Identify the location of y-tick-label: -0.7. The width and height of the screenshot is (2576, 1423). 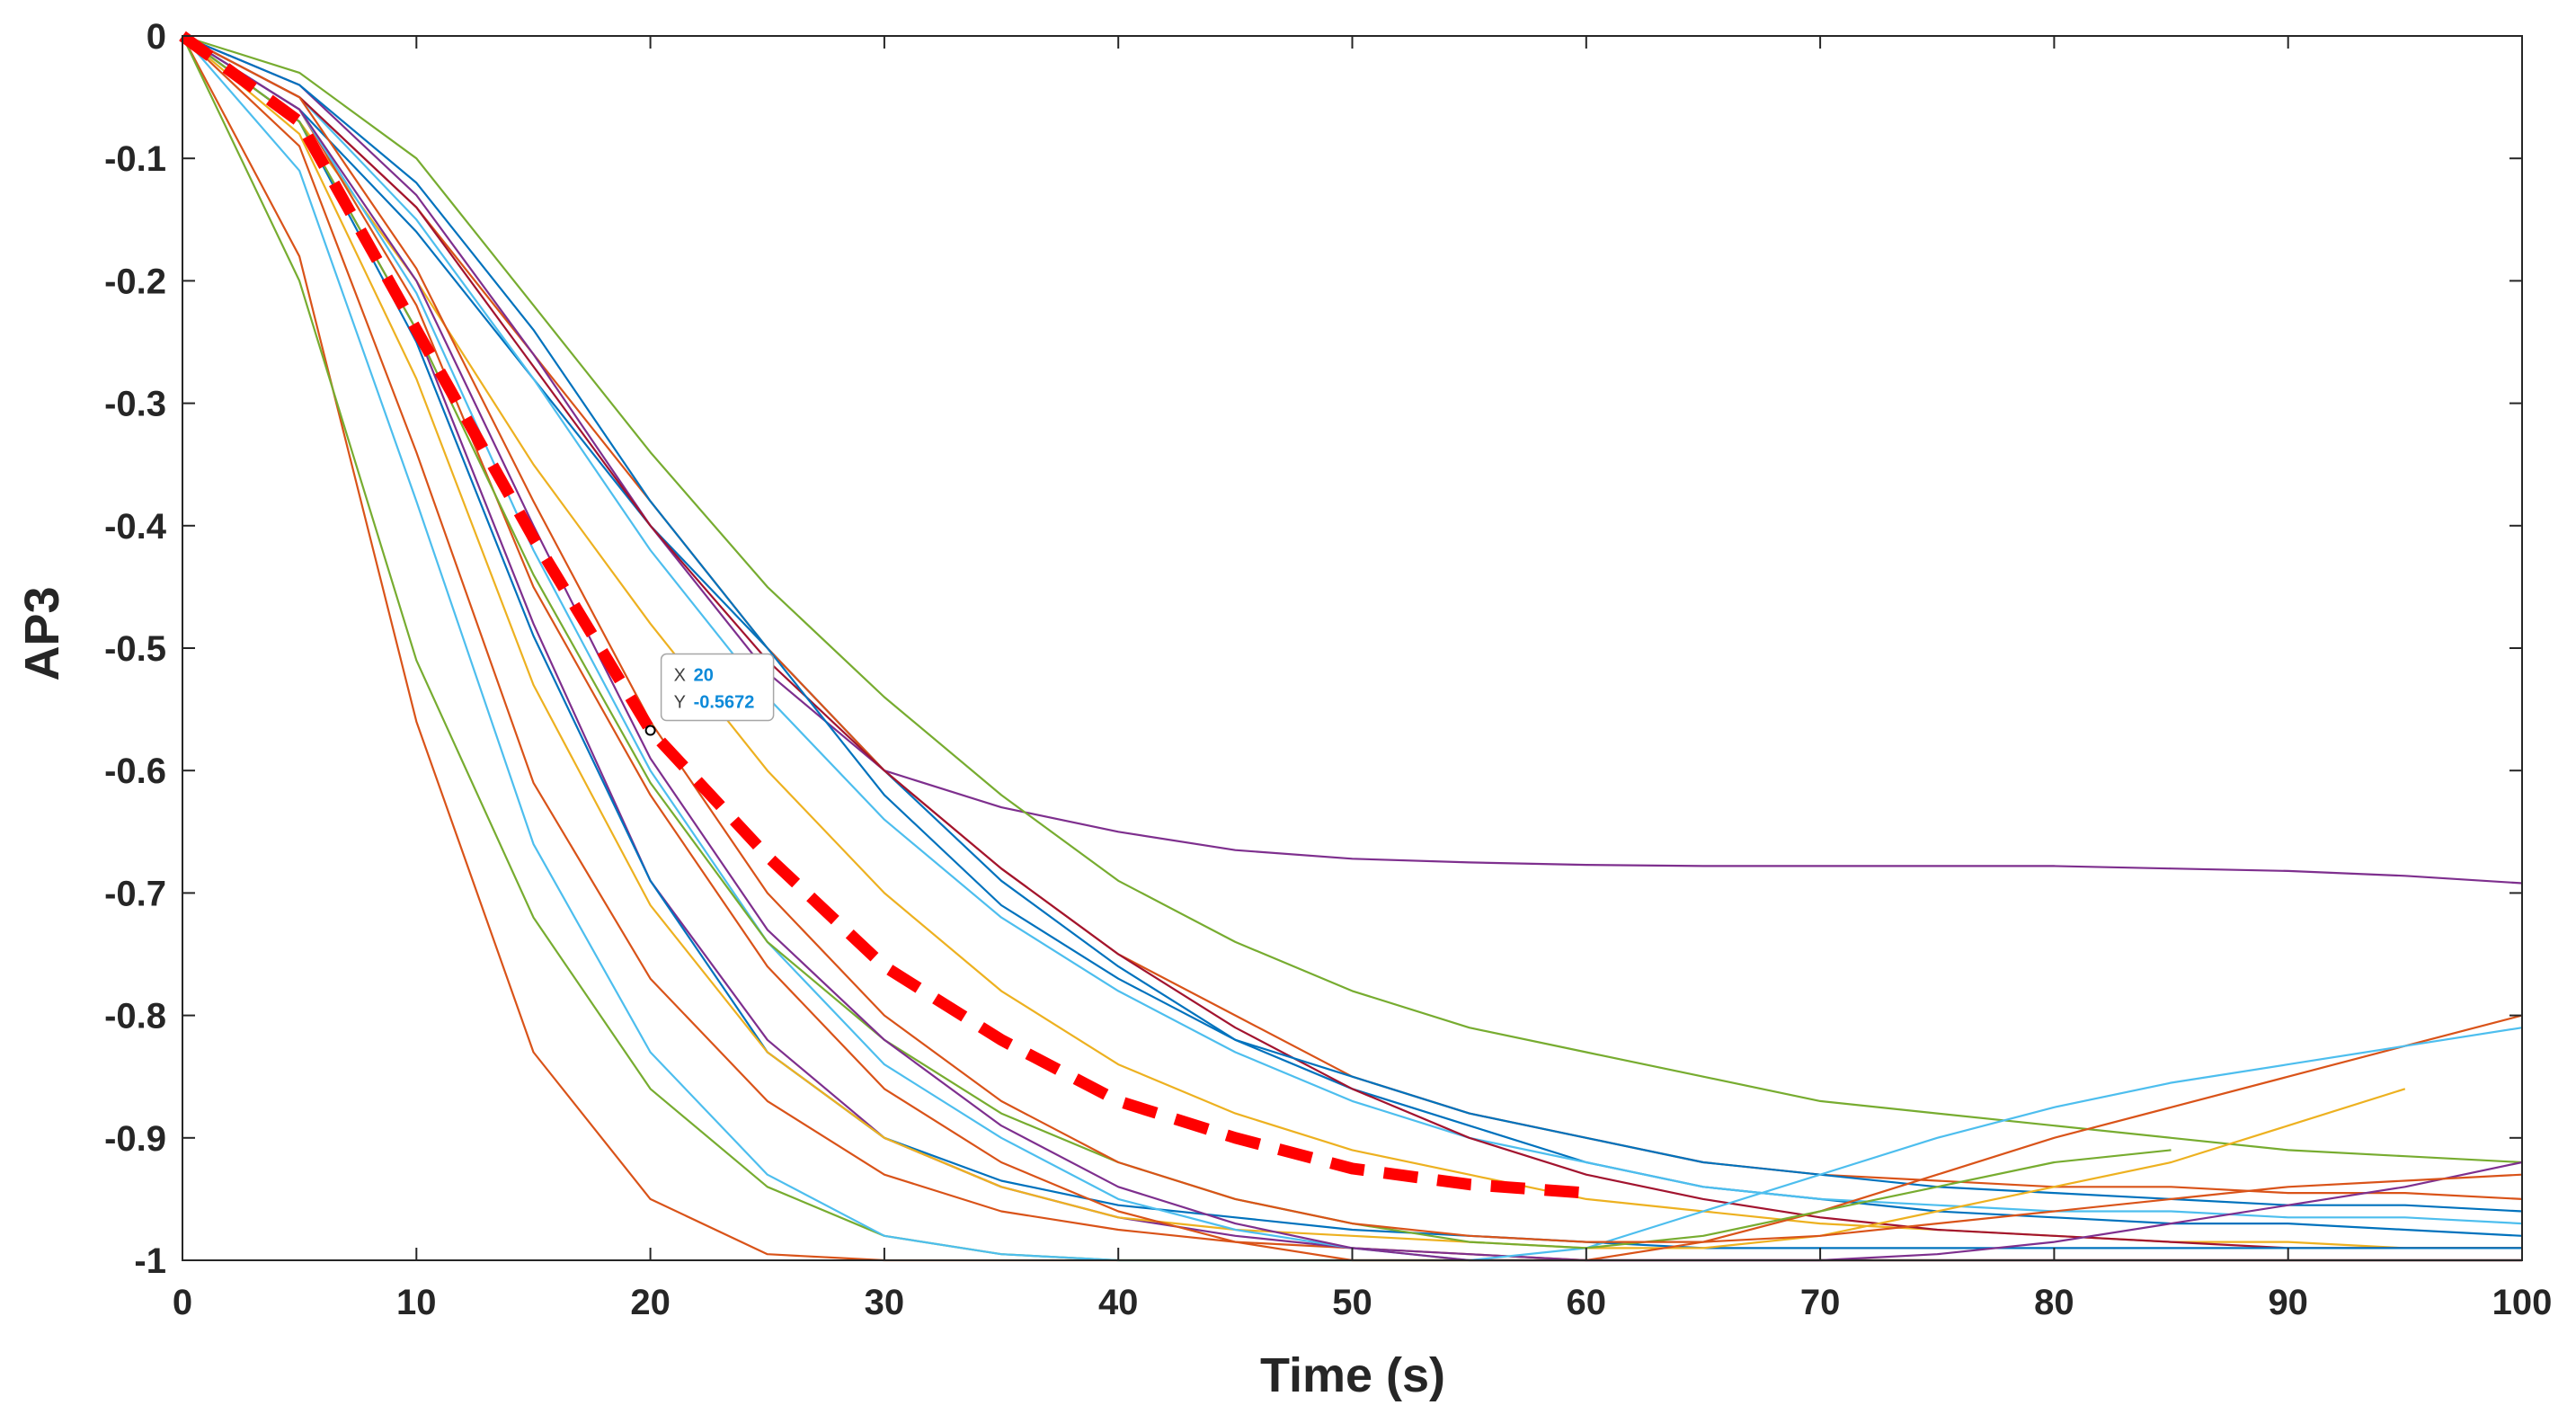
(135, 894).